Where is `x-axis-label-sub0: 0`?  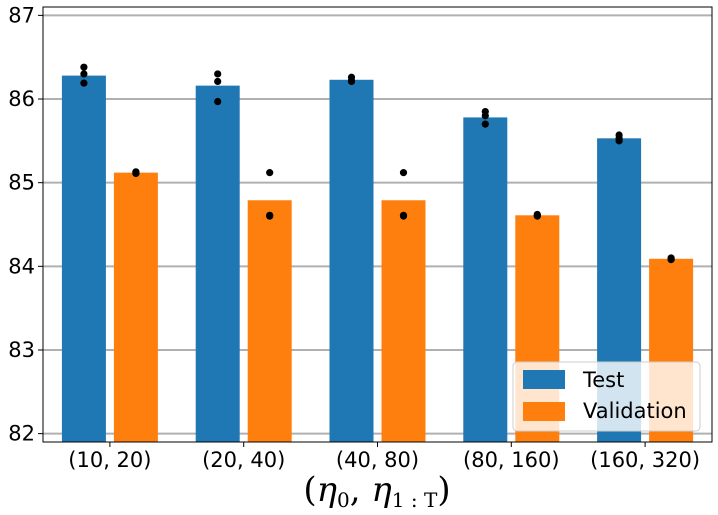
x-axis-label-sub0: 0 is located at coordinates (343, 500).